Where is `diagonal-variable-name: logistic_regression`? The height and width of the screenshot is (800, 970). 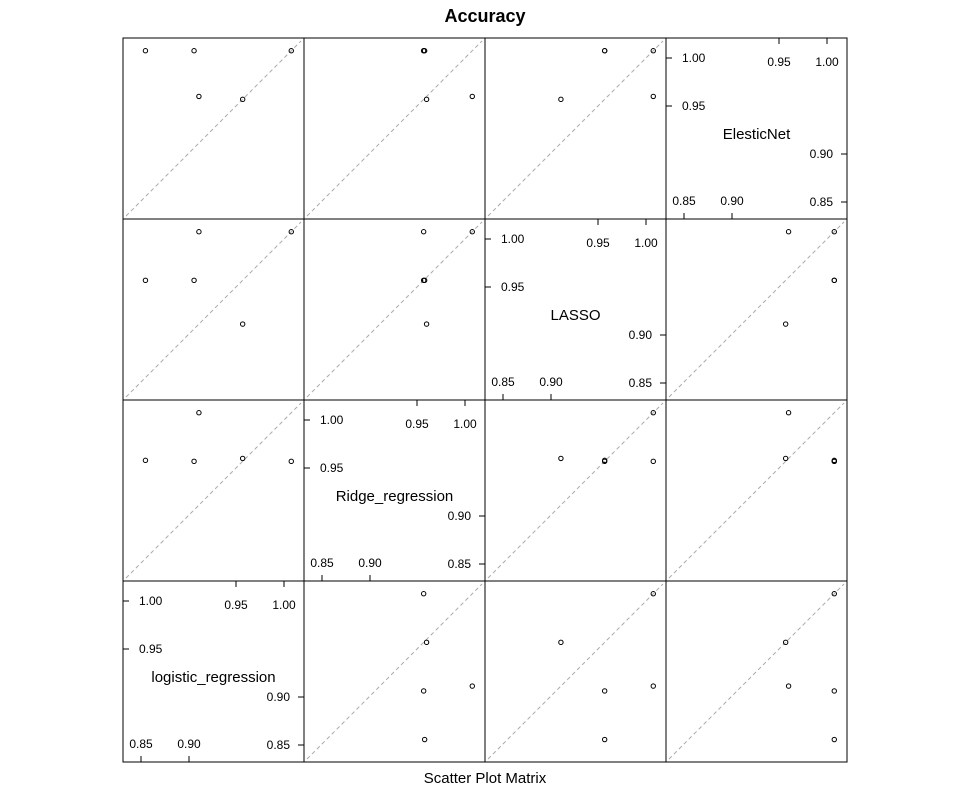 diagonal-variable-name: logistic_regression is located at coordinates (213, 677).